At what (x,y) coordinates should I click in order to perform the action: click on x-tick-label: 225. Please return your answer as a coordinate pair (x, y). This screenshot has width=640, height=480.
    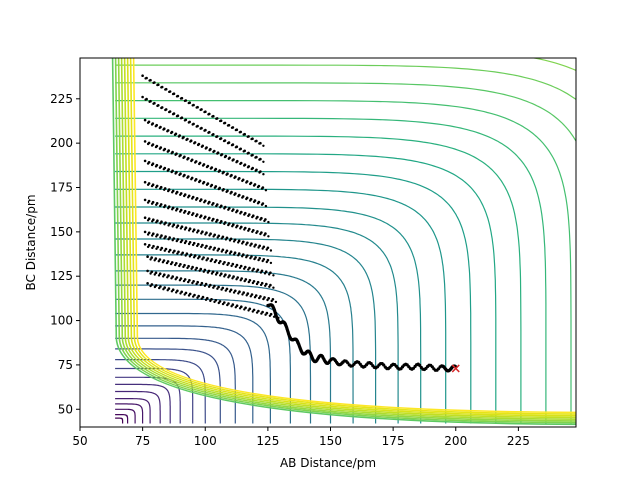
    Looking at the image, I should click on (518, 441).